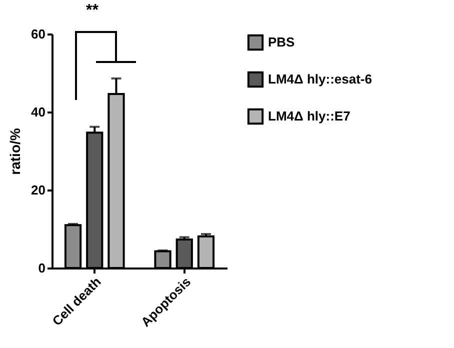 This screenshot has width=454, height=348. Describe the element at coordinates (38, 112) in the screenshot. I see `y-tick-label: 40` at that location.